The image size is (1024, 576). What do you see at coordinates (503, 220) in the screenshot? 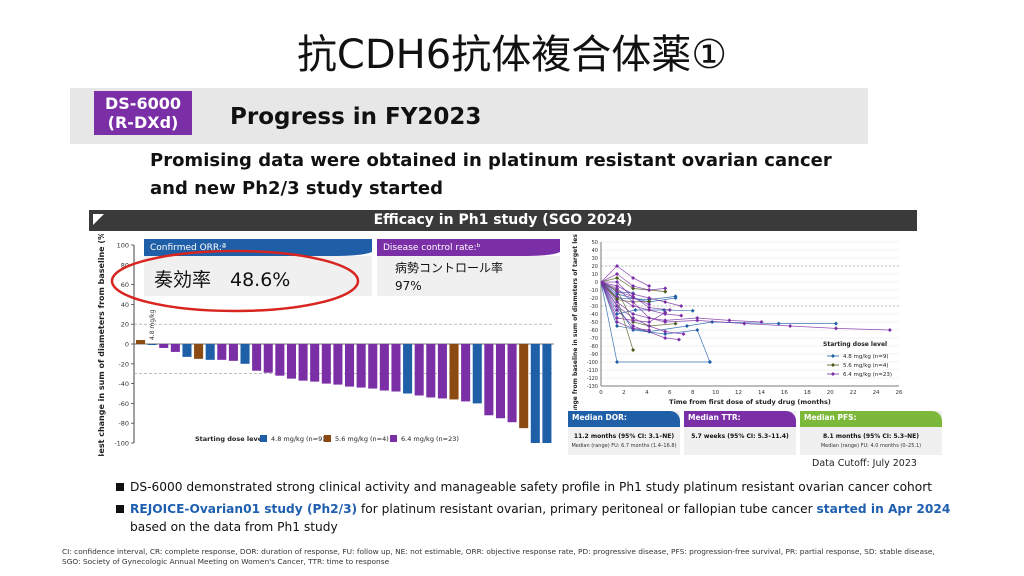
I see `efficacy-title: Efficacy in Ph1 study (SGO 2024)` at bounding box center [503, 220].